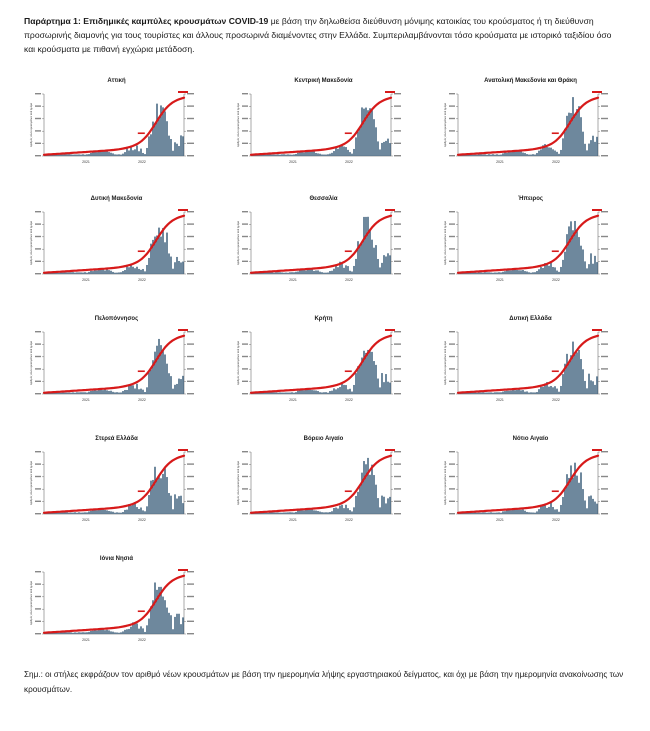  Describe the element at coordinates (556, 162) in the screenshot. I see `x-tick-label: 2022` at that location.